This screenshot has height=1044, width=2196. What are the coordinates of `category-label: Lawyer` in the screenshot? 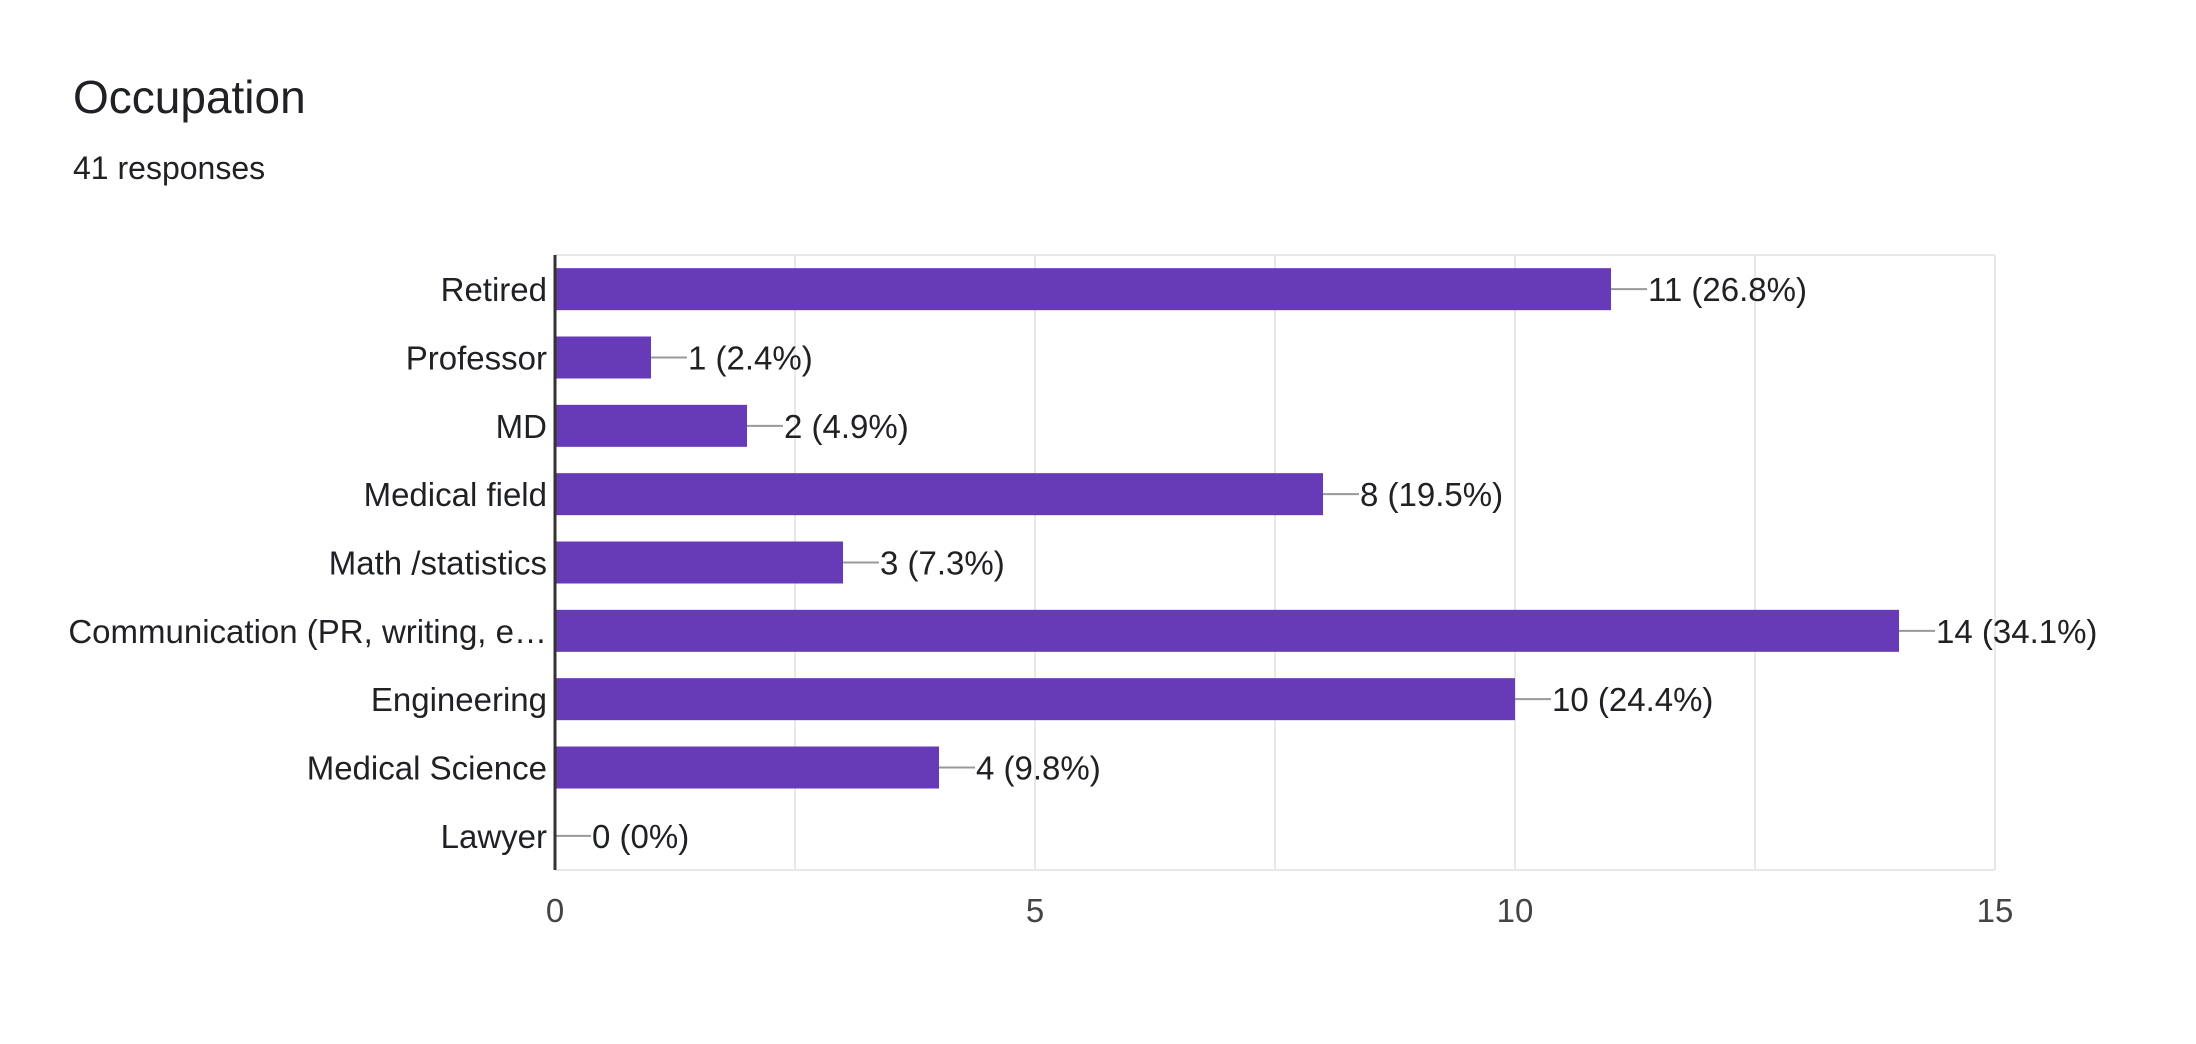 It's located at (494, 836).